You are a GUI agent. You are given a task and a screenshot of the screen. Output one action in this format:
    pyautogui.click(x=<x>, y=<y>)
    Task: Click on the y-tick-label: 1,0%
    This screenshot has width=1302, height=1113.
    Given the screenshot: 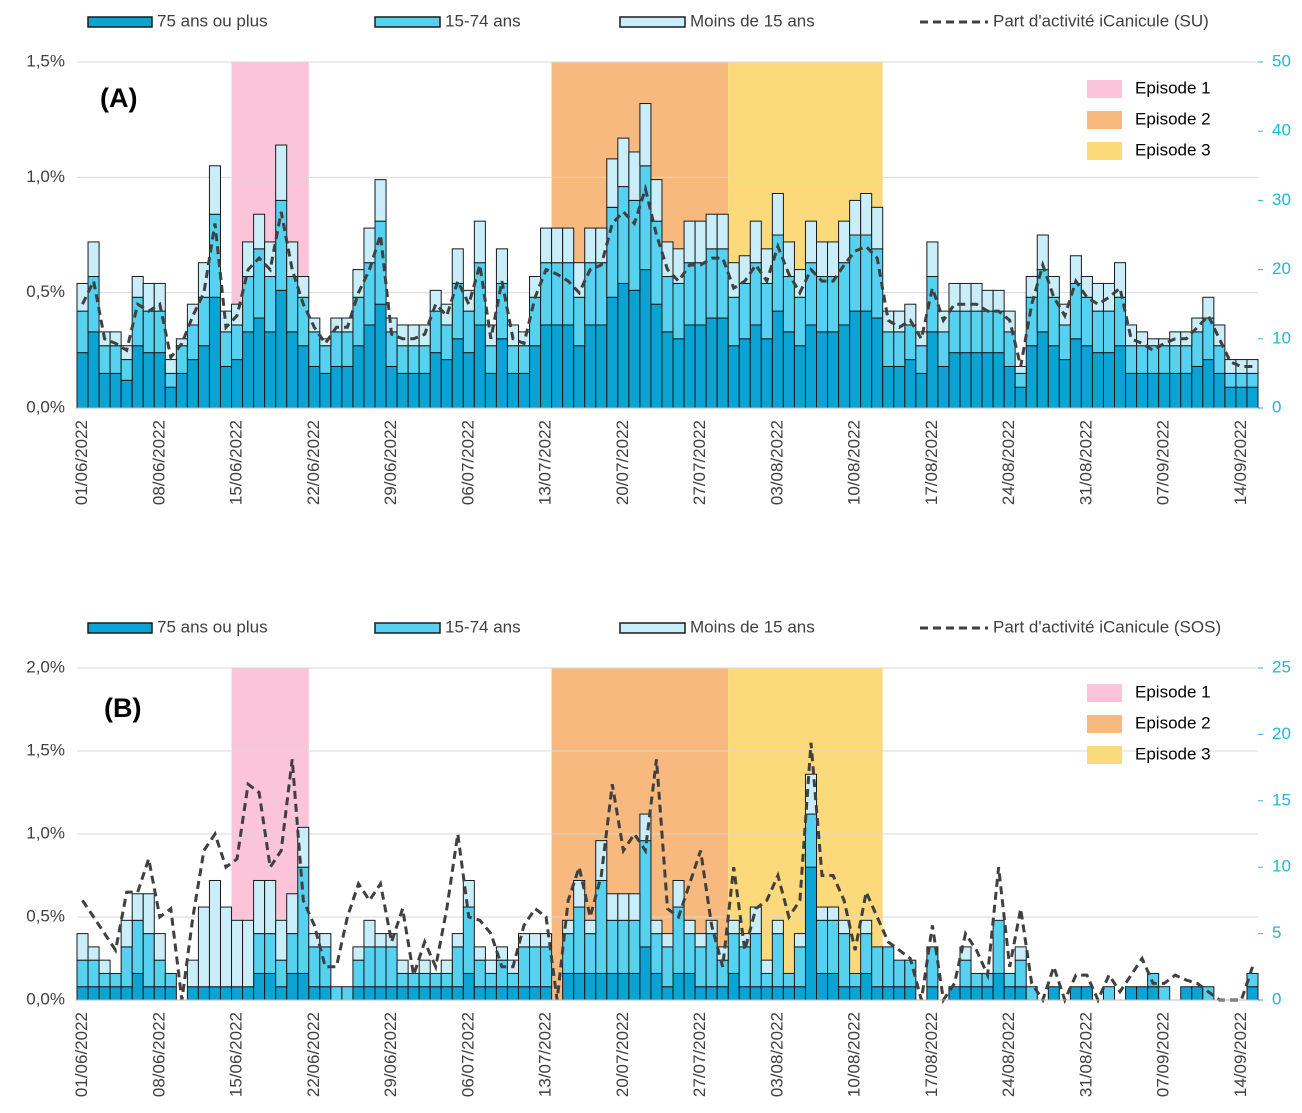 What is the action you would take?
    pyautogui.click(x=45, y=832)
    